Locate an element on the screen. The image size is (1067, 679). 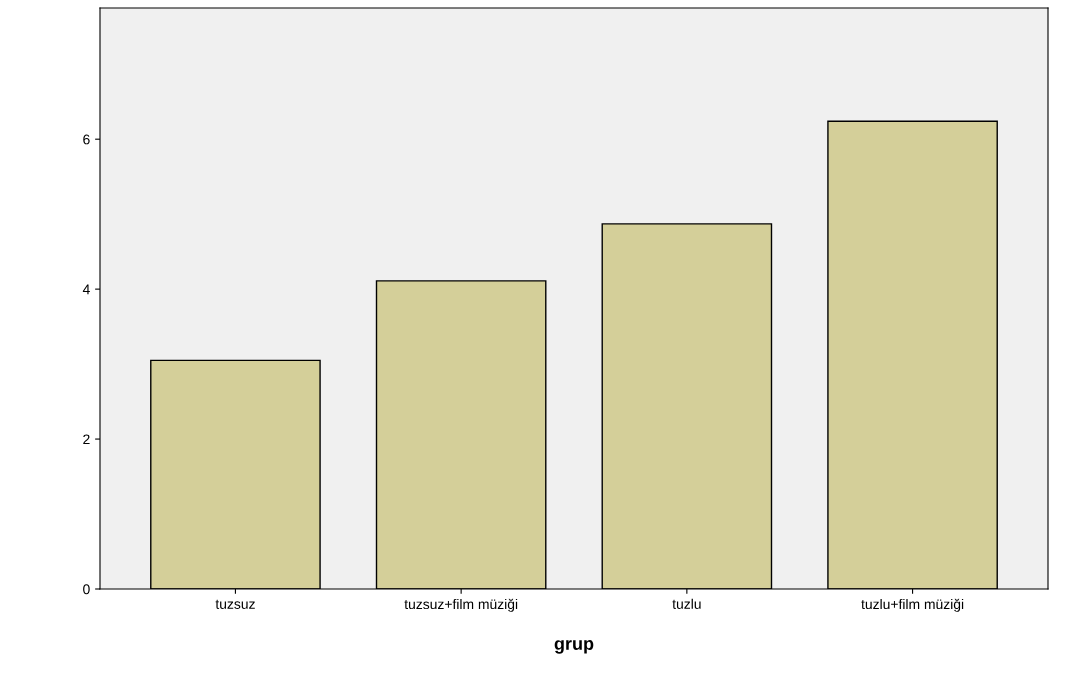
x-tick-label: tuzsuz is located at coordinates (235, 604).